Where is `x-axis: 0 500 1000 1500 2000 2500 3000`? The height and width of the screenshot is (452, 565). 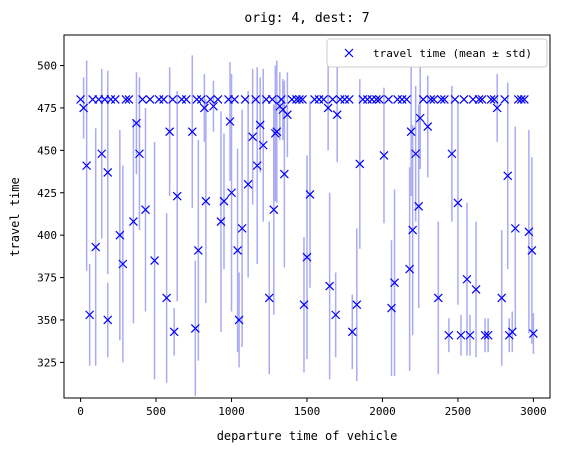
x-axis: 0 500 1000 1500 2000 2500 3000 is located at coordinates (312, 408).